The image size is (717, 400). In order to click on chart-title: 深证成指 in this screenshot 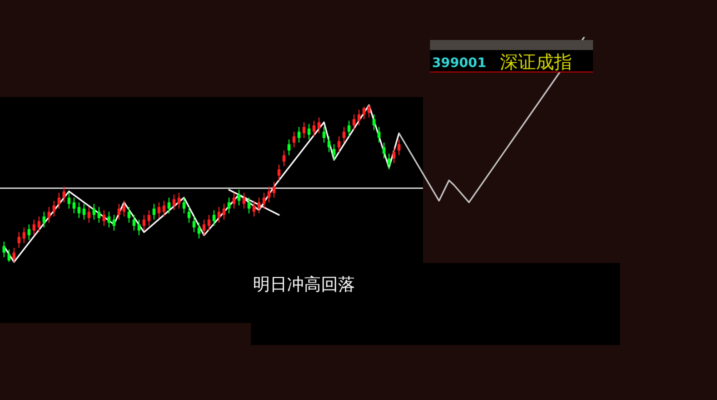, I will do `click(536, 62)`.